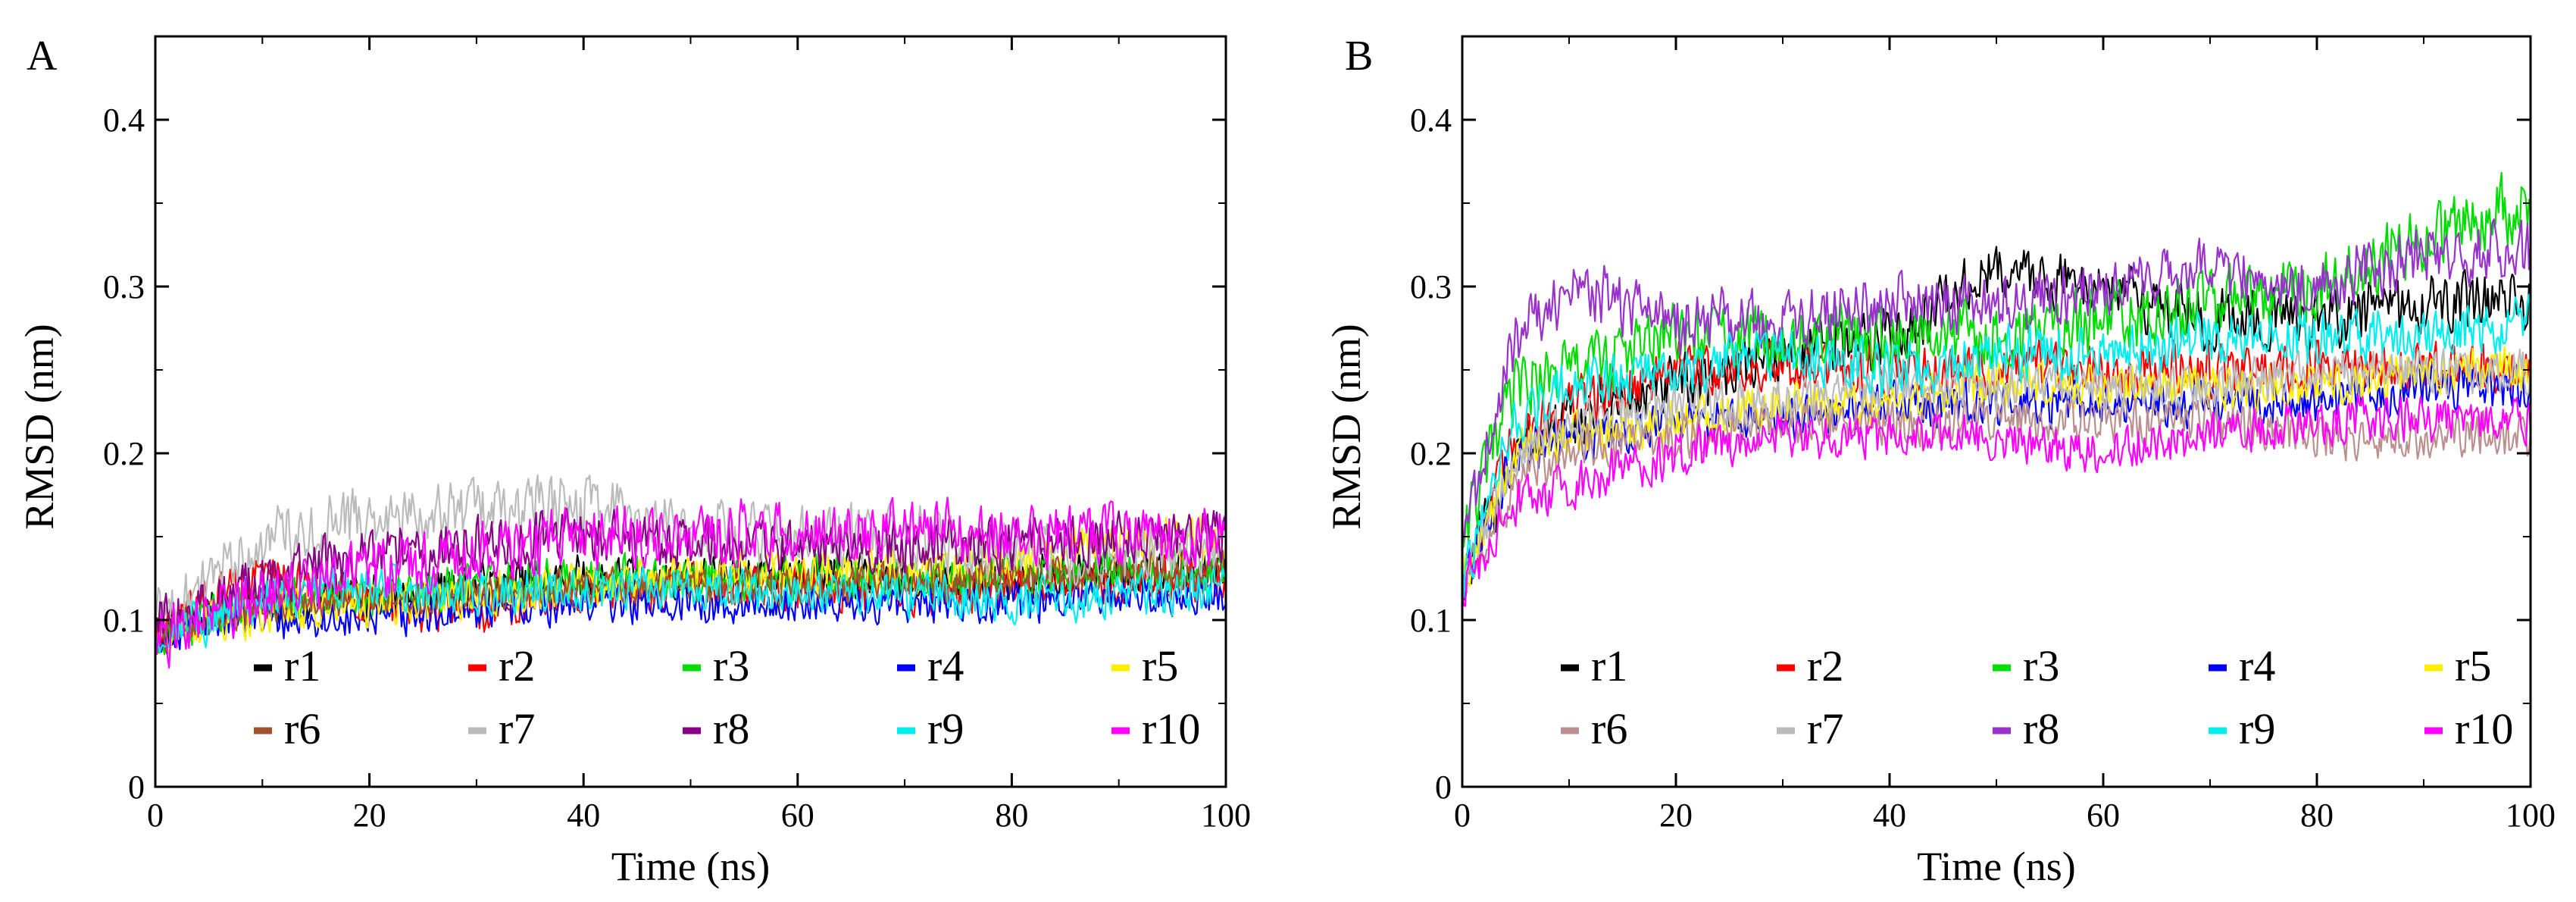 Image resolution: width=2576 pixels, height=902 pixels. Describe the element at coordinates (691, 614) in the screenshot. I see `series-line-r4` at that location.